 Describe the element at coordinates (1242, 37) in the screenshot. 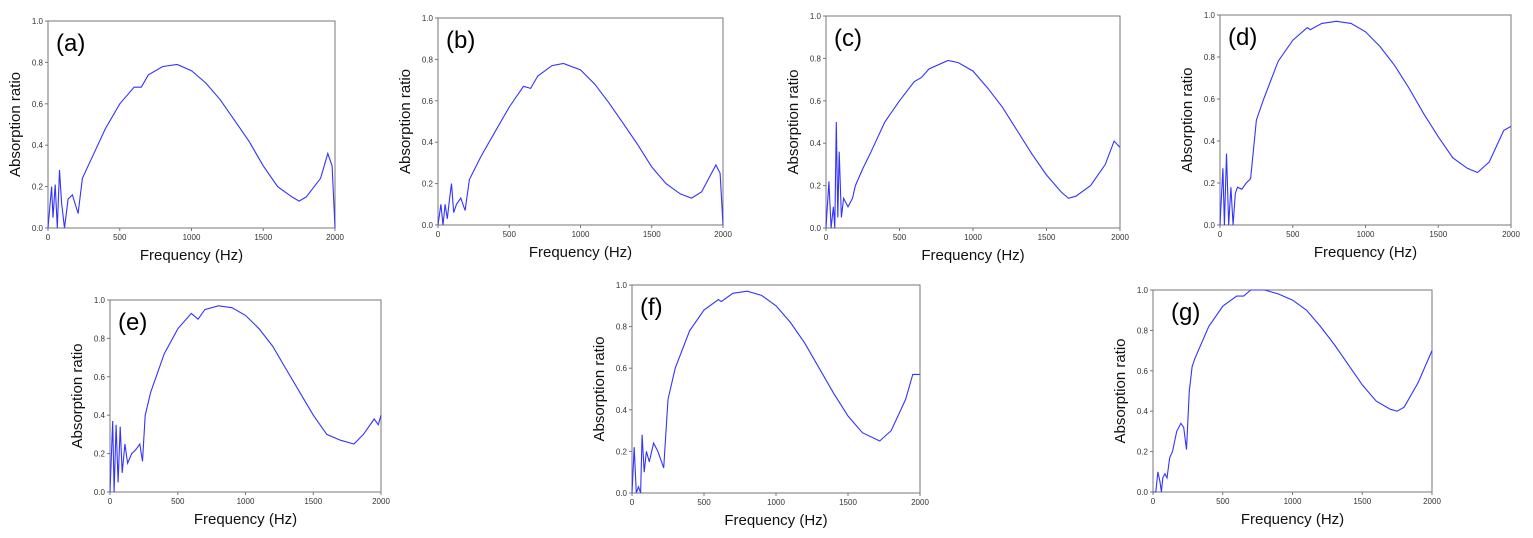

I see `panel-label: (d)` at that location.